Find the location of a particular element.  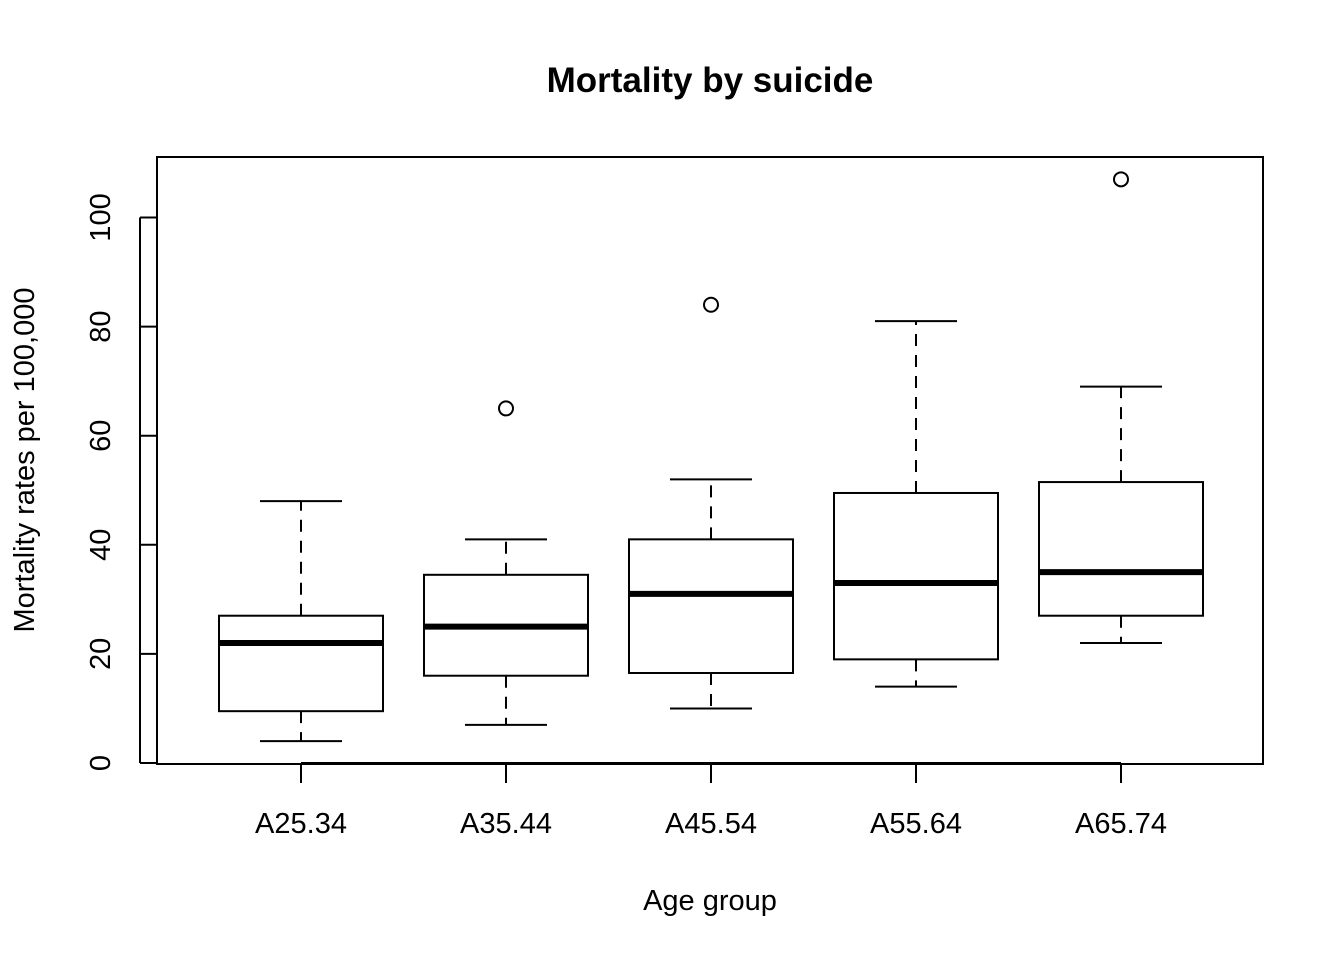

chart-title: Mortality by suicide is located at coordinates (710, 80).